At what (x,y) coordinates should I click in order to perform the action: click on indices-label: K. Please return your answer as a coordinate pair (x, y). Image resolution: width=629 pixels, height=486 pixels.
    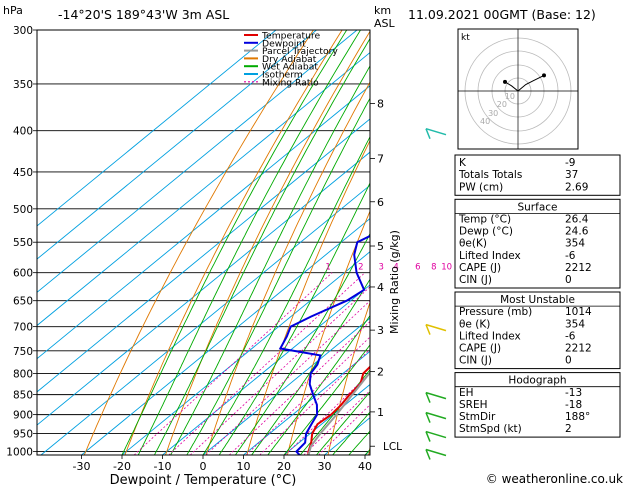
    Looking at the image, I should click on (463, 163).